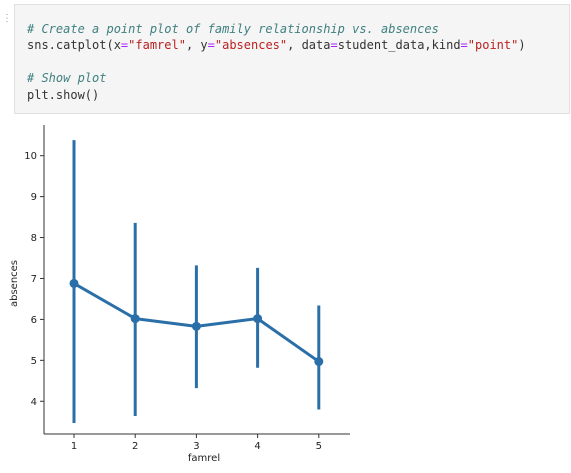 The width and height of the screenshot is (571, 473). What do you see at coordinates (14, 283) in the screenshot?
I see `y-axis-label: absences` at bounding box center [14, 283].